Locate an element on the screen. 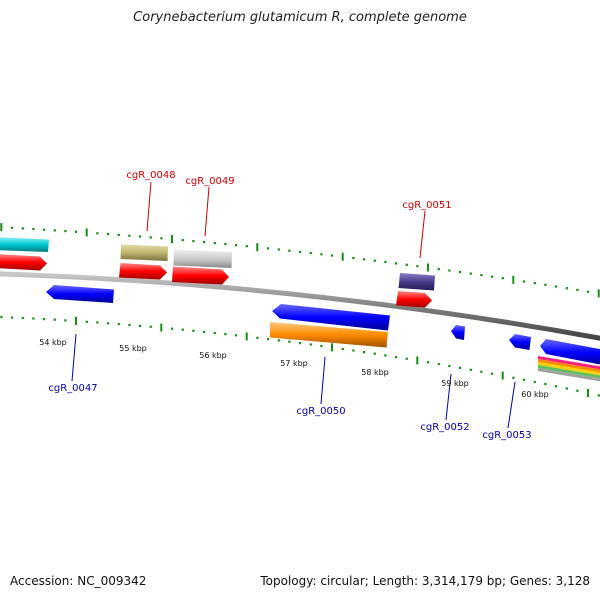  scale-label-56: 56 kbp is located at coordinates (213, 355).